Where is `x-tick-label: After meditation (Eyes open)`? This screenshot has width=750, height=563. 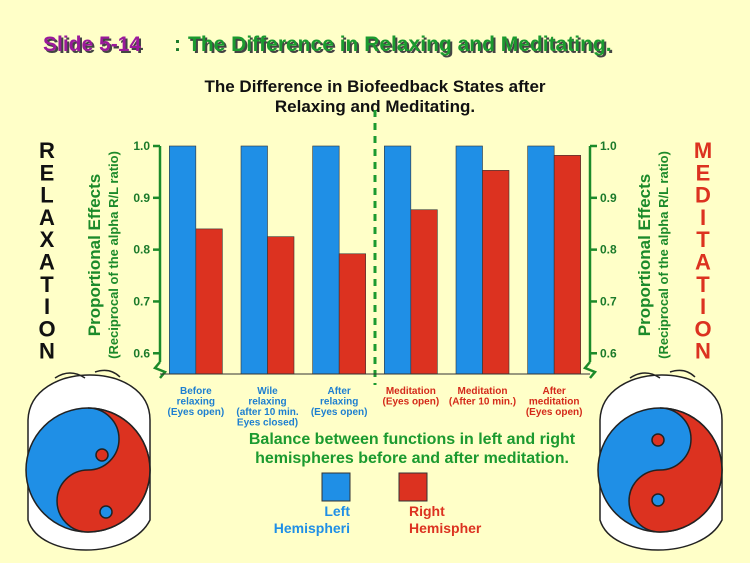
x-tick-label: After meditation (Eyes open) is located at coordinates (554, 402).